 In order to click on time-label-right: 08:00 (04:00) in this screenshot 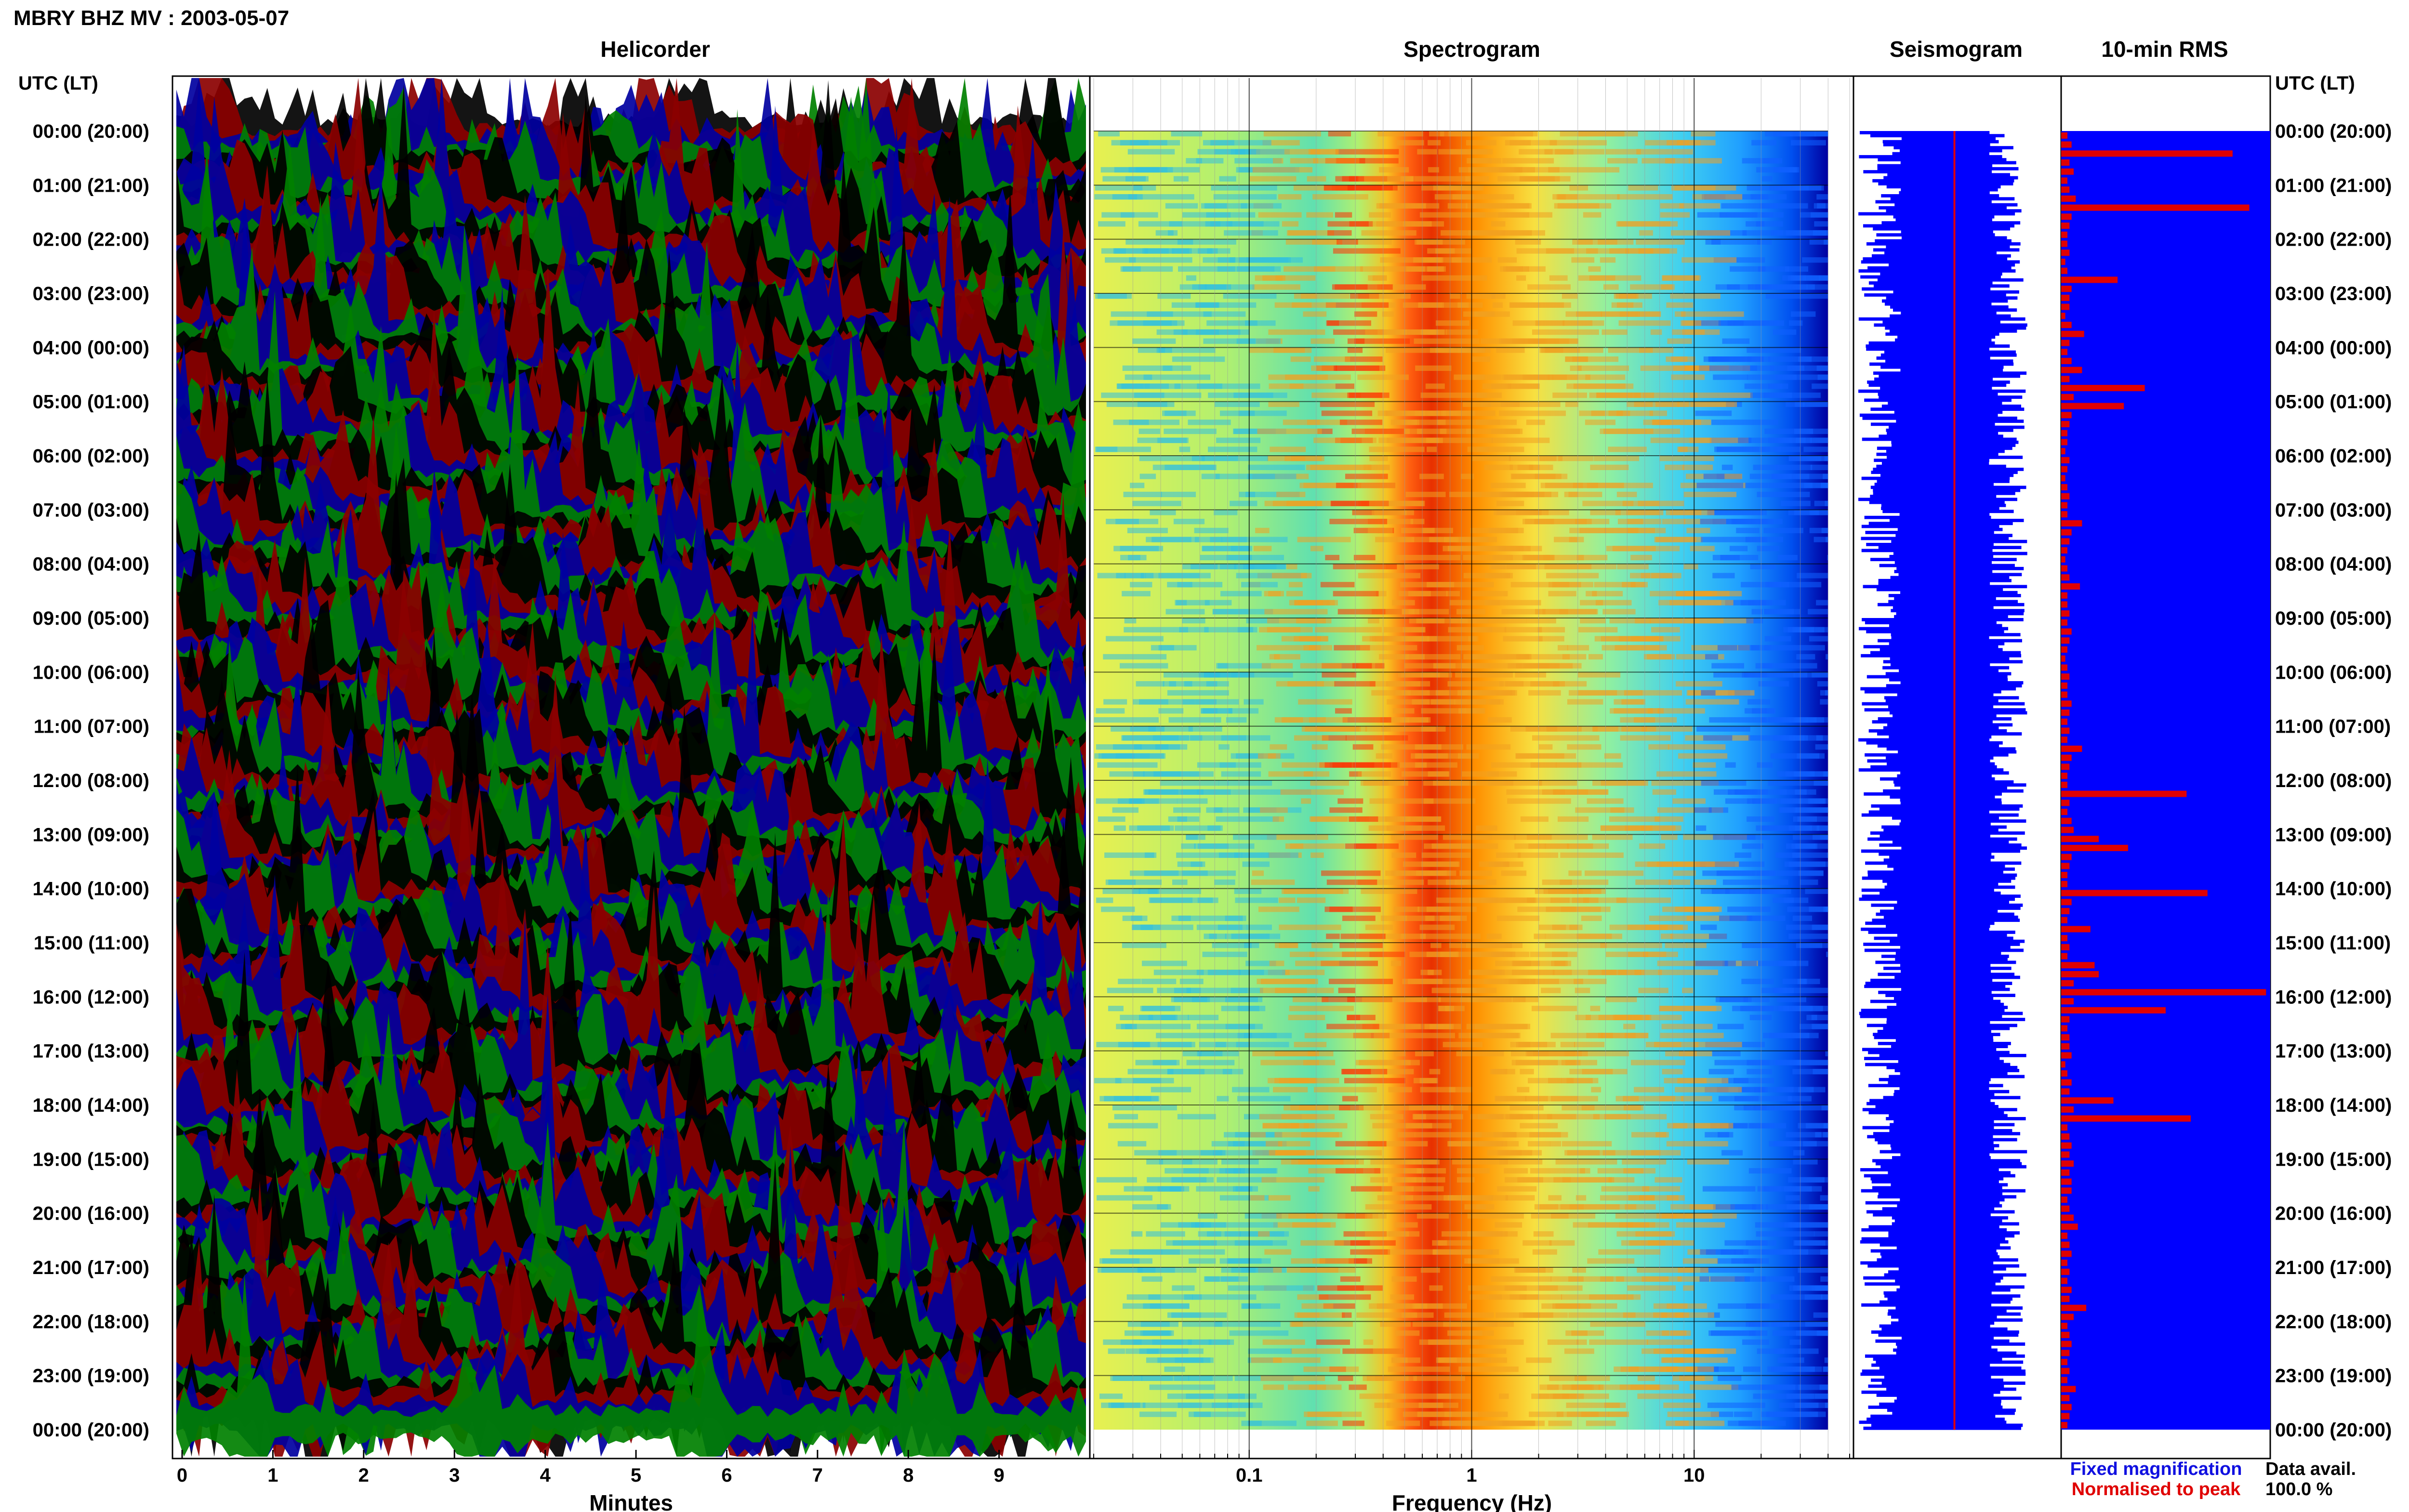, I will do `click(2333, 564)`.